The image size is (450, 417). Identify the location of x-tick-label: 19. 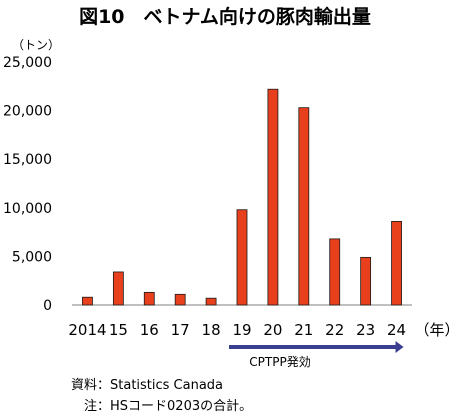
(241, 330).